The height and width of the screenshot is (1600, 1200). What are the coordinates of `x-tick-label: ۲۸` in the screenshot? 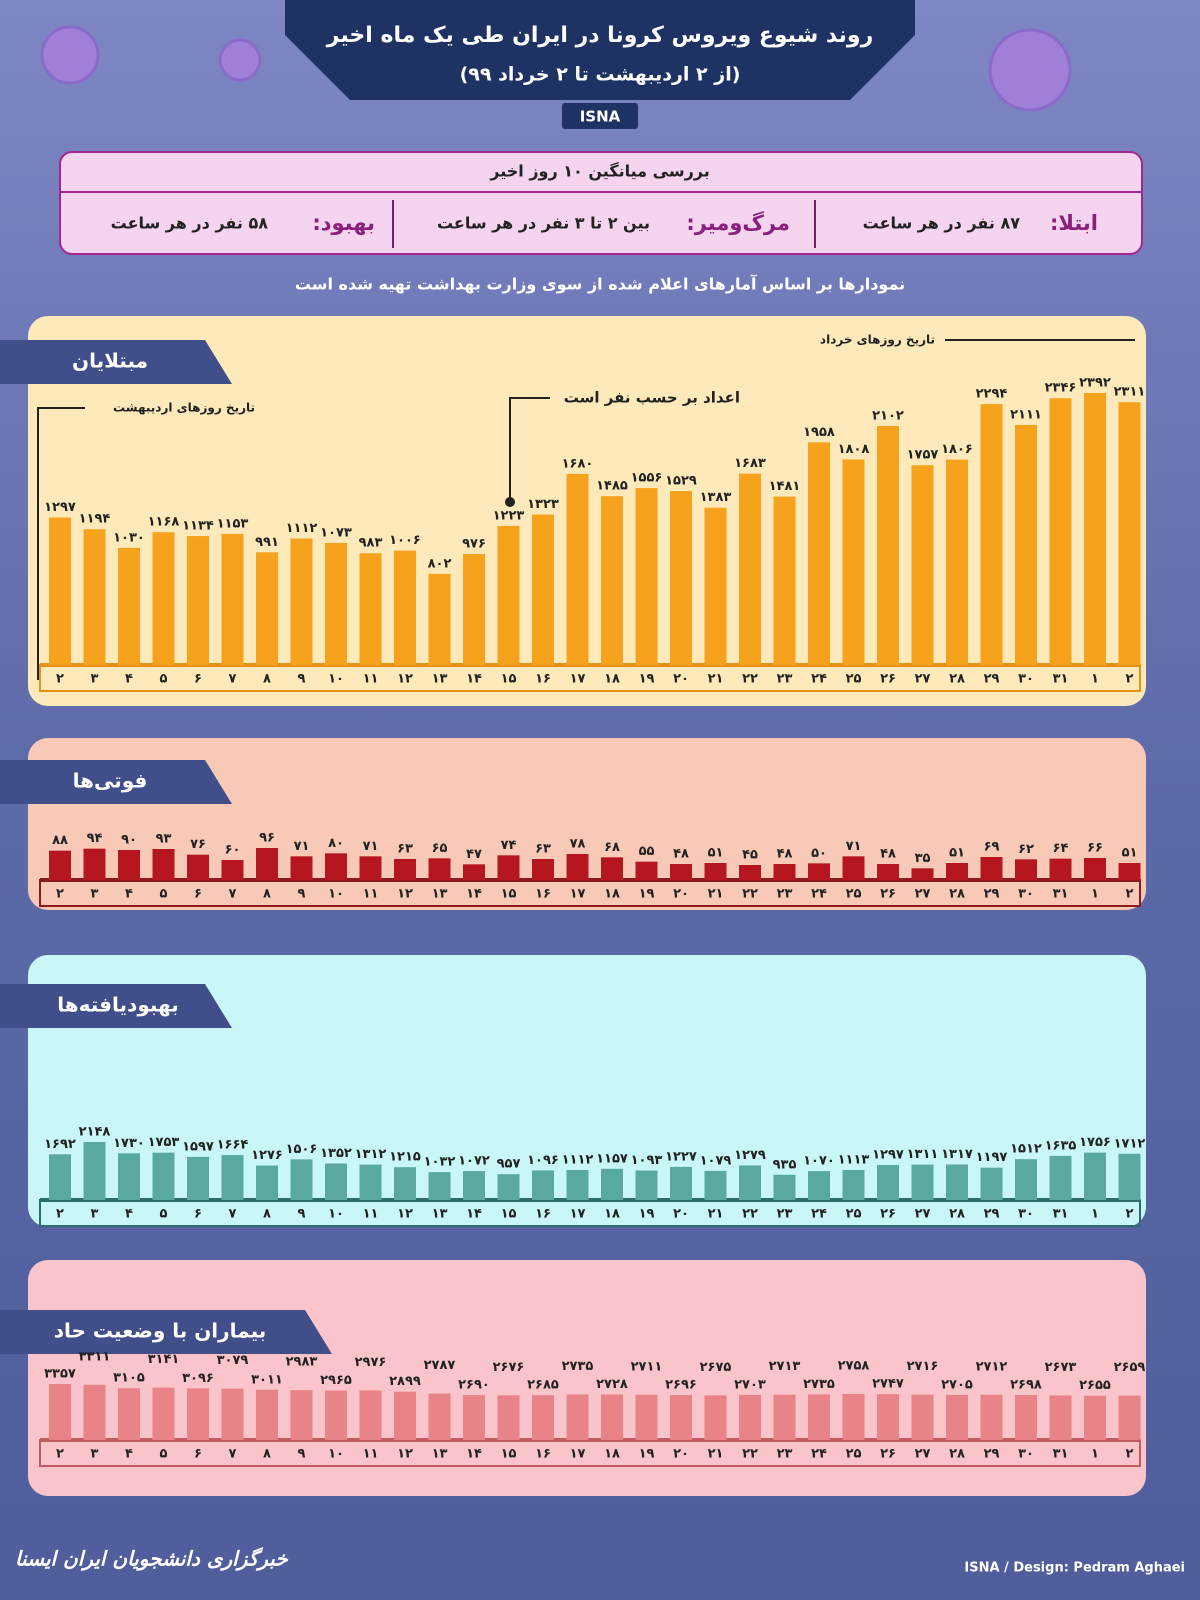 It's located at (957, 894).